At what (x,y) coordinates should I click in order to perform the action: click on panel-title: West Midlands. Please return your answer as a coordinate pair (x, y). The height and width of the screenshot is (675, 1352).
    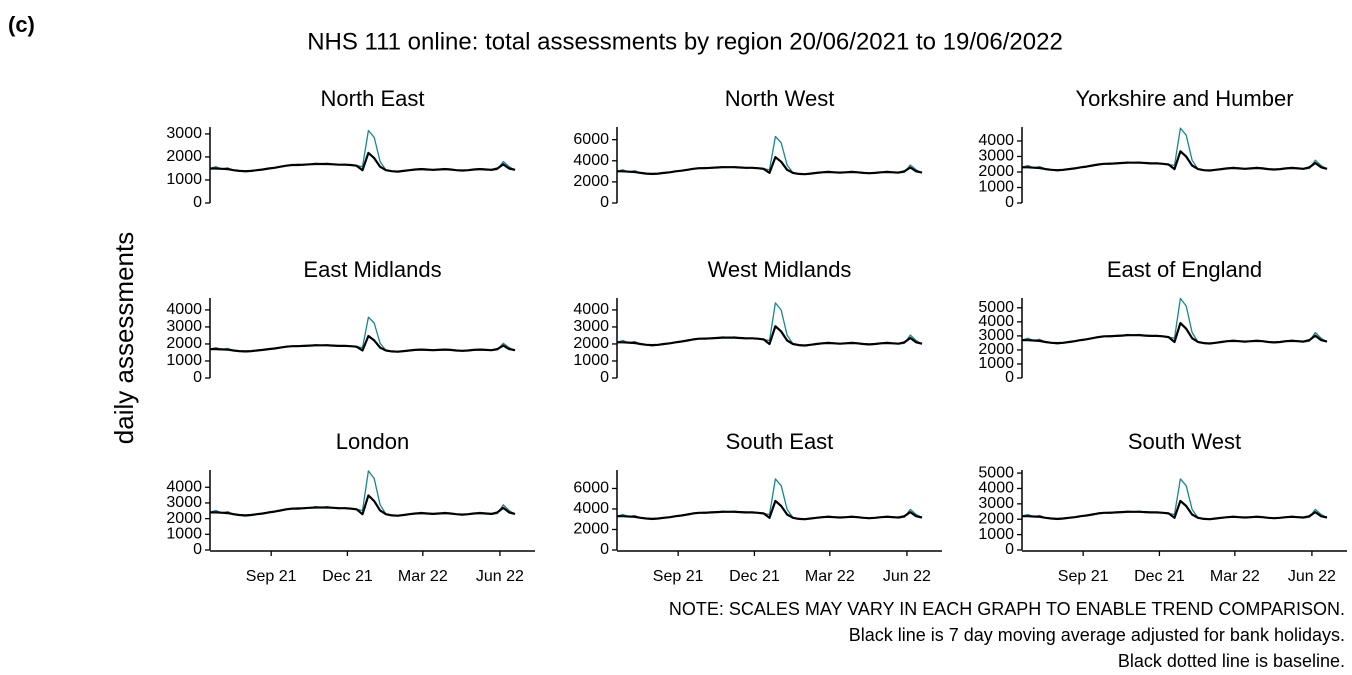
    Looking at the image, I should click on (780, 269).